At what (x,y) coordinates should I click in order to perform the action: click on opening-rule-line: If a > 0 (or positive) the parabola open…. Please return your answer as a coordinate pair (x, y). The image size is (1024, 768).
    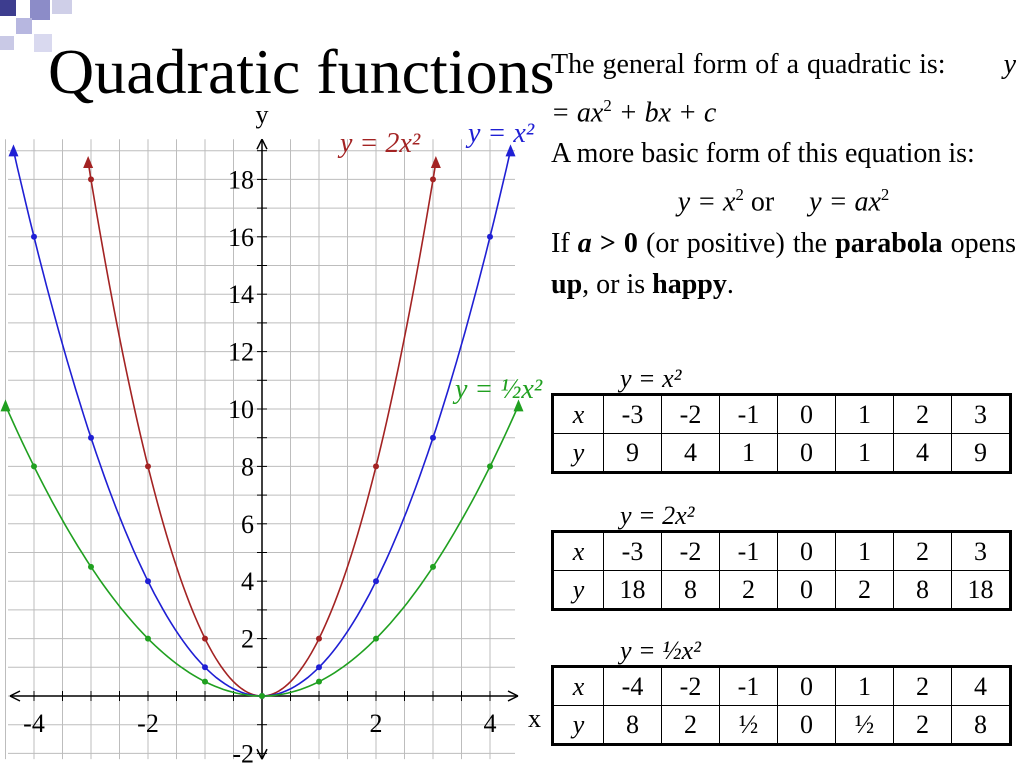
    Looking at the image, I should click on (783, 263).